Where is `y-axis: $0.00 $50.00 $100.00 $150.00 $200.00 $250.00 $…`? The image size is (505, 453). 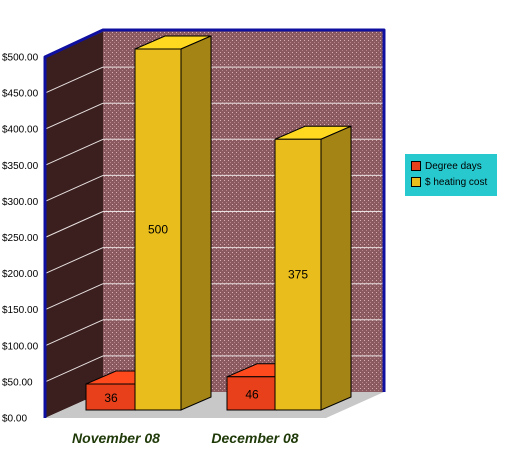 y-axis: $0.00 $50.00 $100.00 $150.00 $200.00 $250.00 $… is located at coordinates (20, 239).